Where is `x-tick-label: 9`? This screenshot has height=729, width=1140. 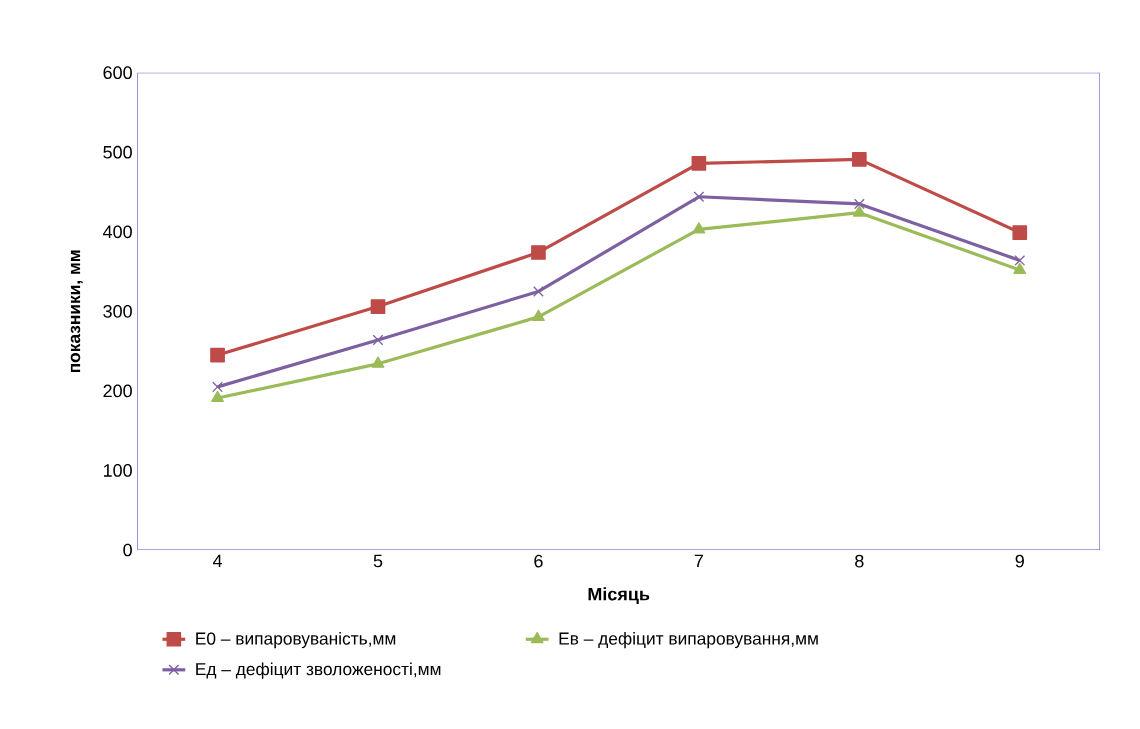 x-tick-label: 9 is located at coordinates (1019, 561).